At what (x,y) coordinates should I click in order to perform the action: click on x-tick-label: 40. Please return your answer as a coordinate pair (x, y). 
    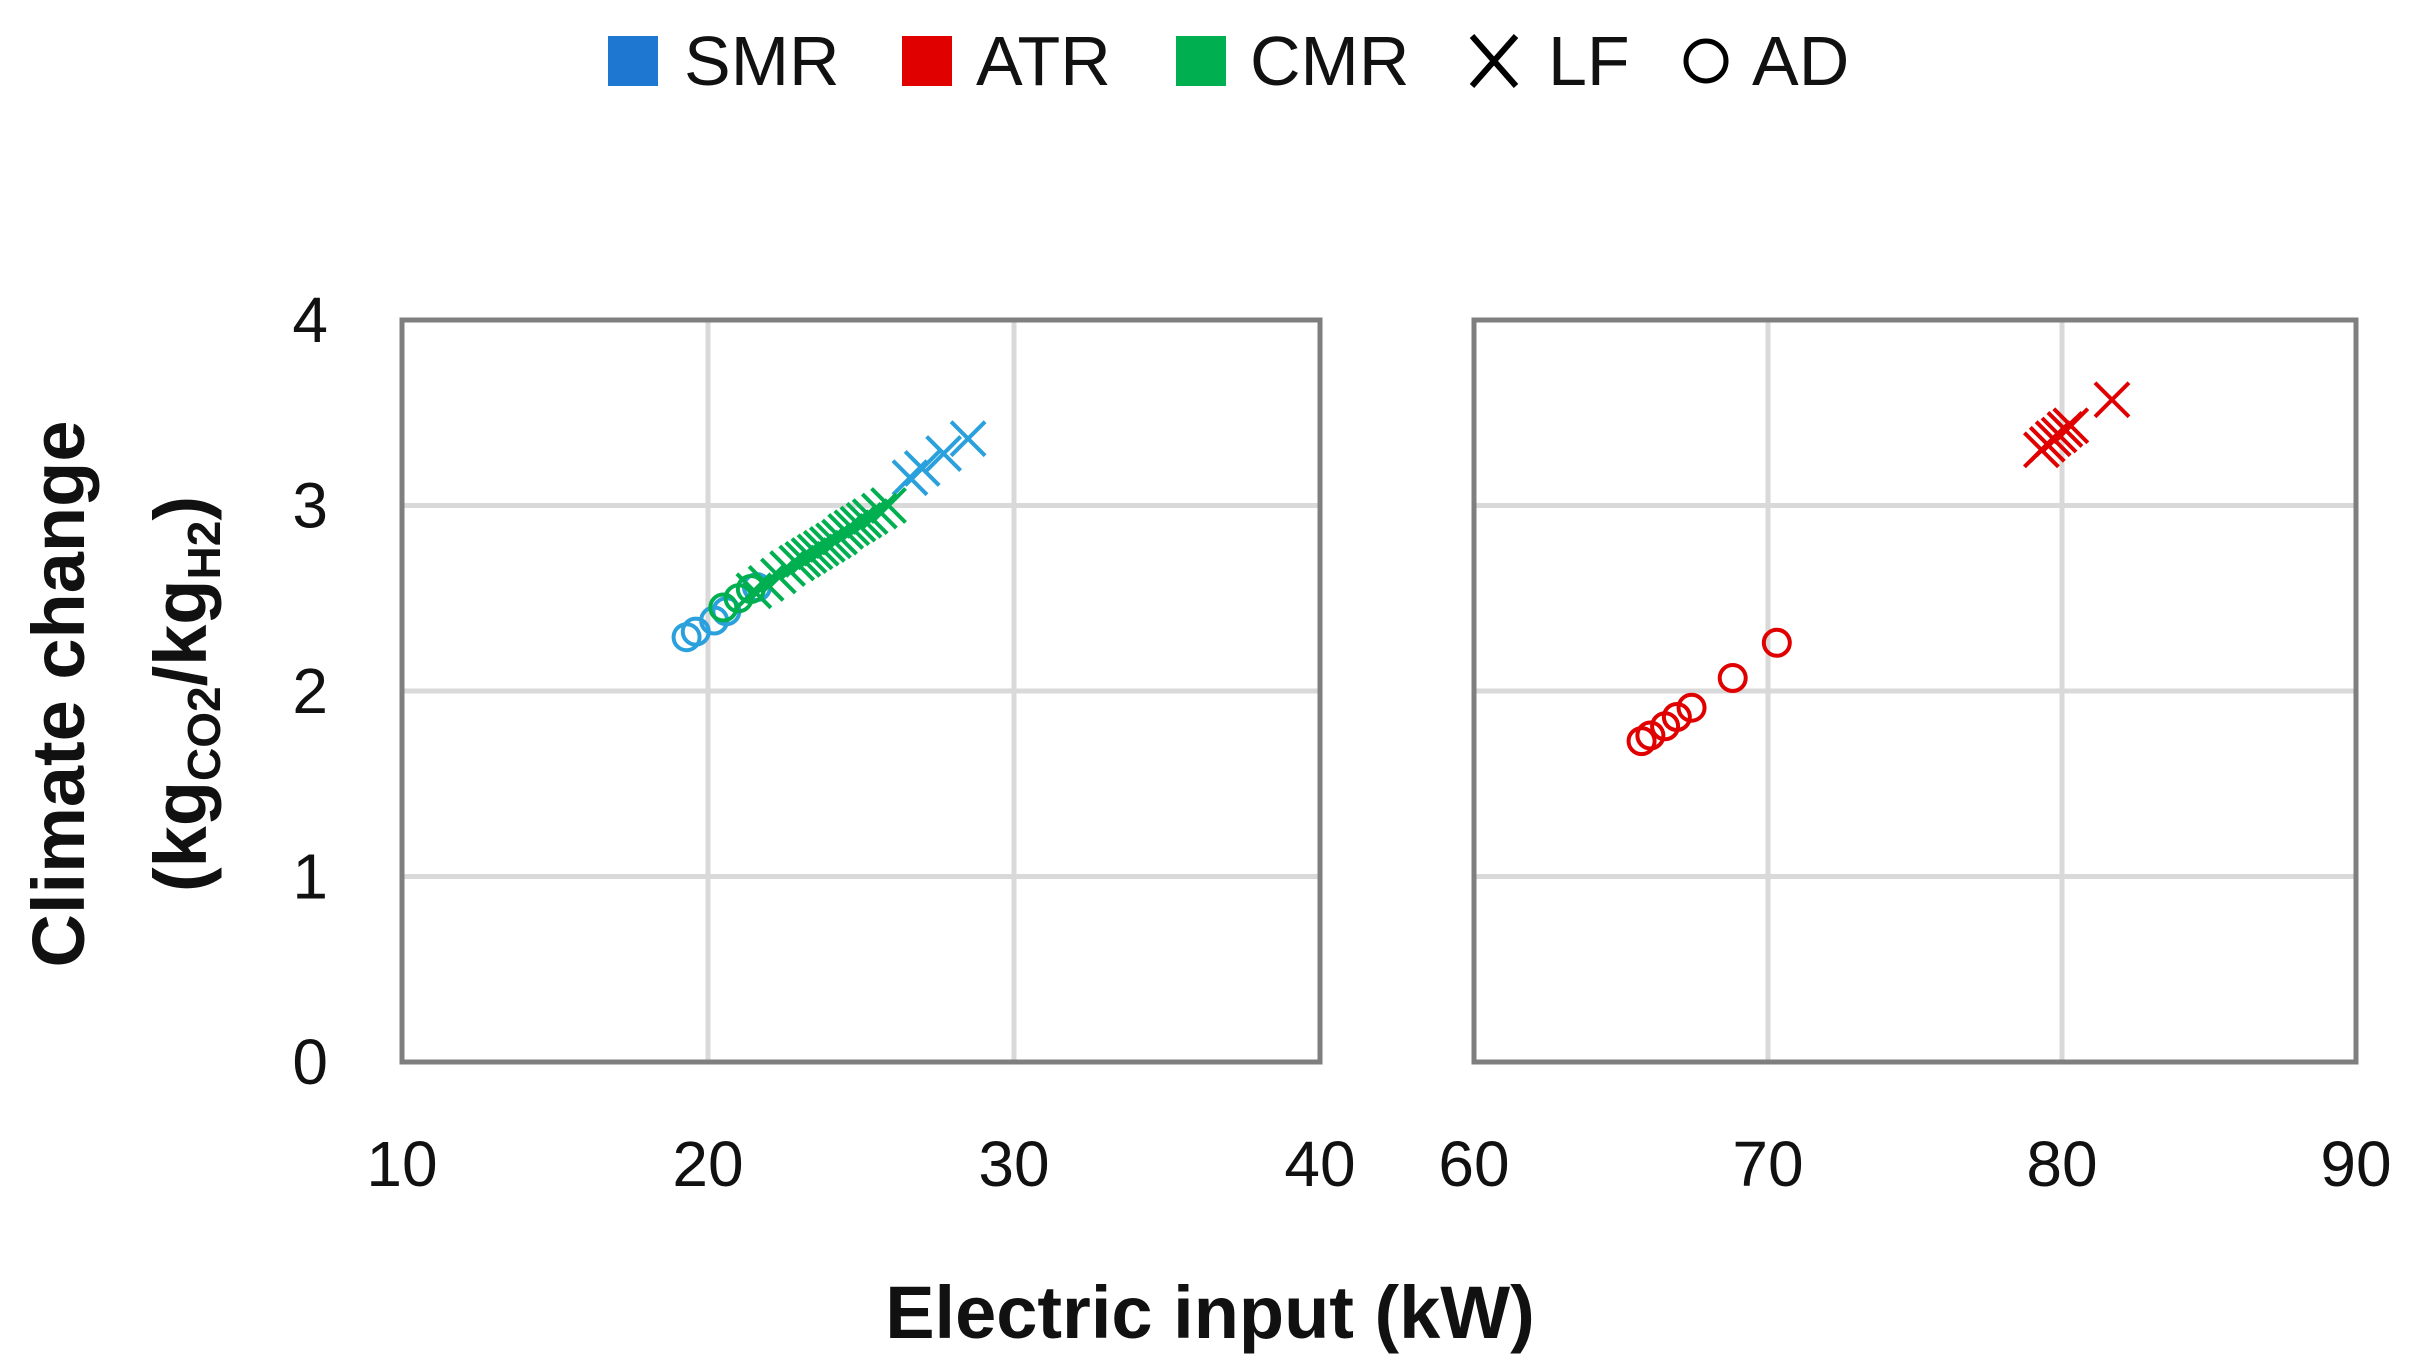
    Looking at the image, I should click on (1319, 1164).